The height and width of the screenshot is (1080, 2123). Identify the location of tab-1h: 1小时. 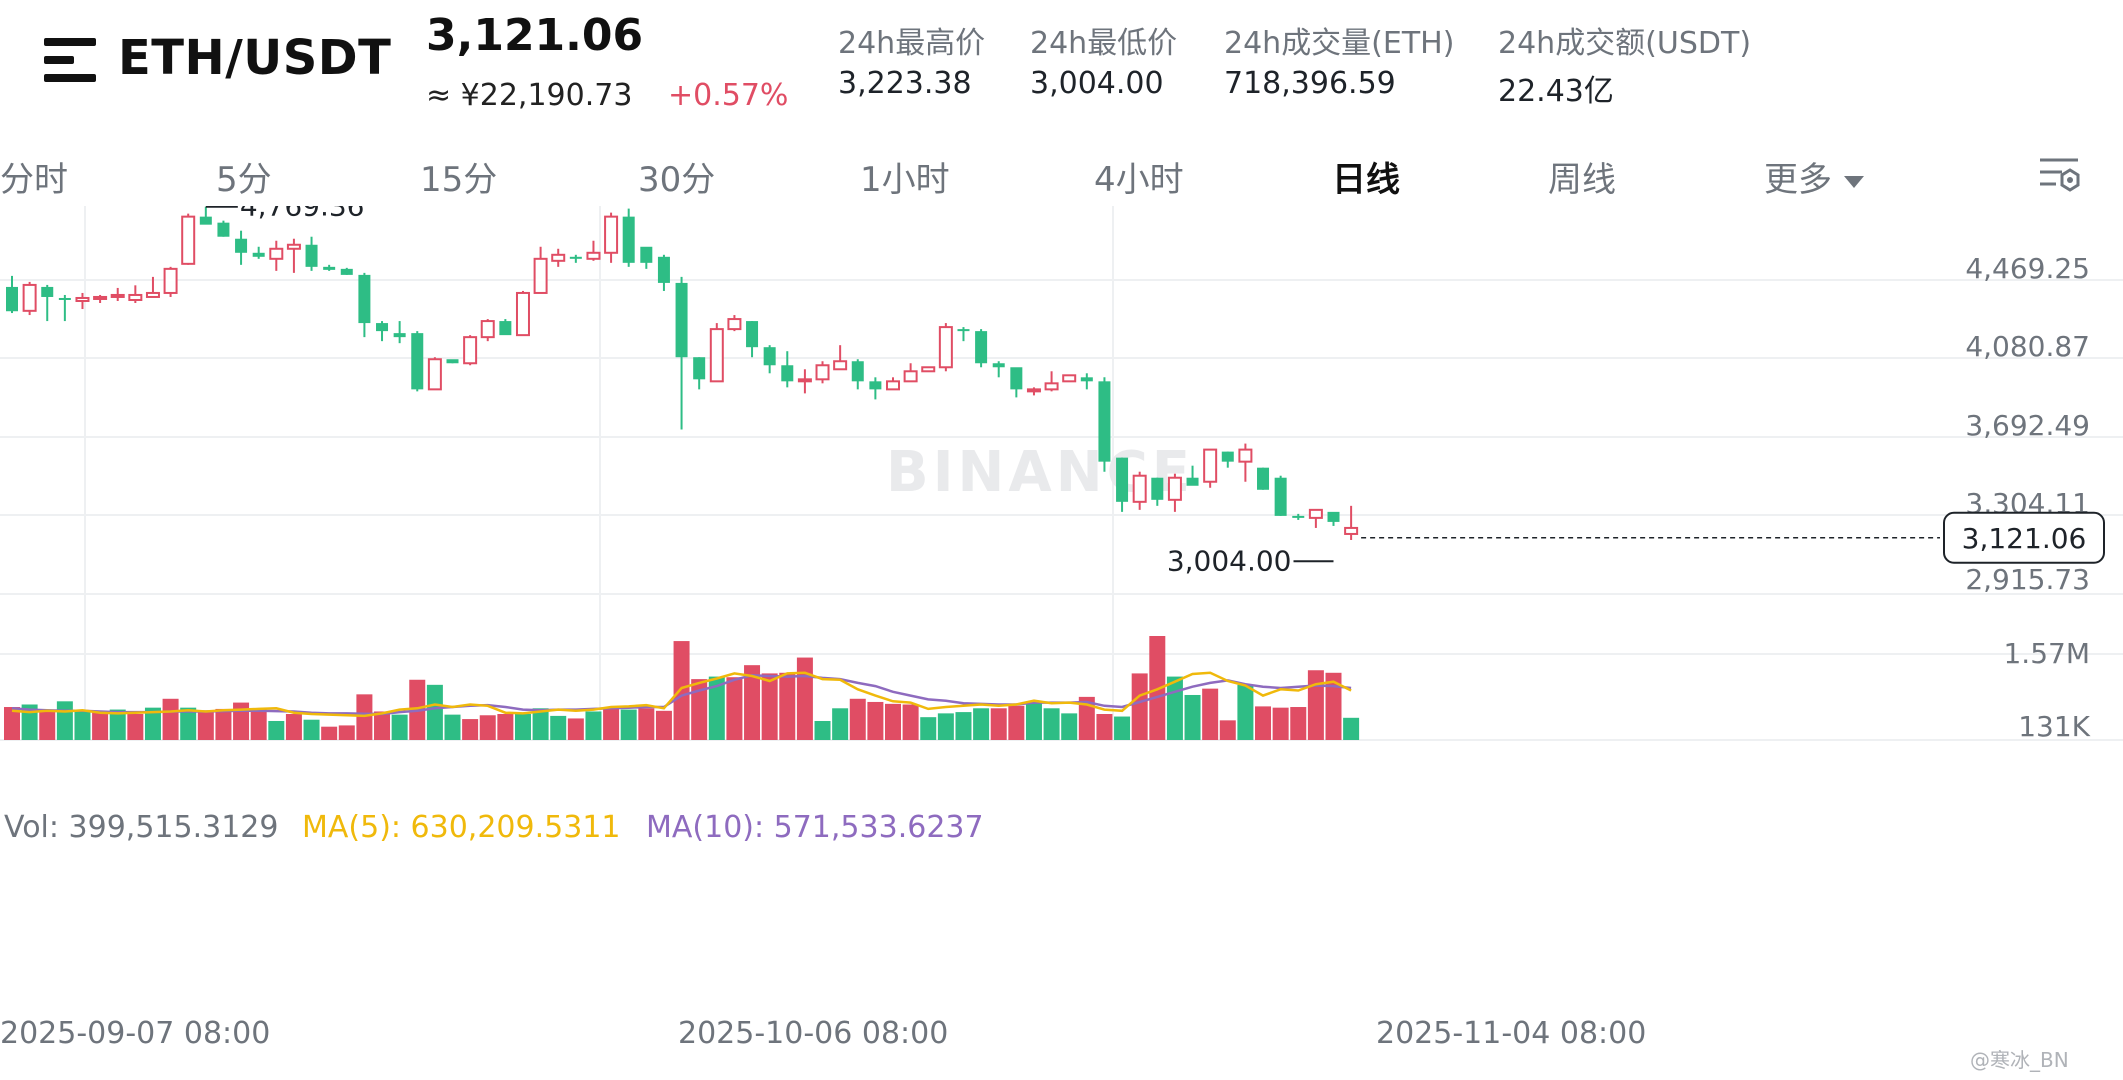
(905, 180).